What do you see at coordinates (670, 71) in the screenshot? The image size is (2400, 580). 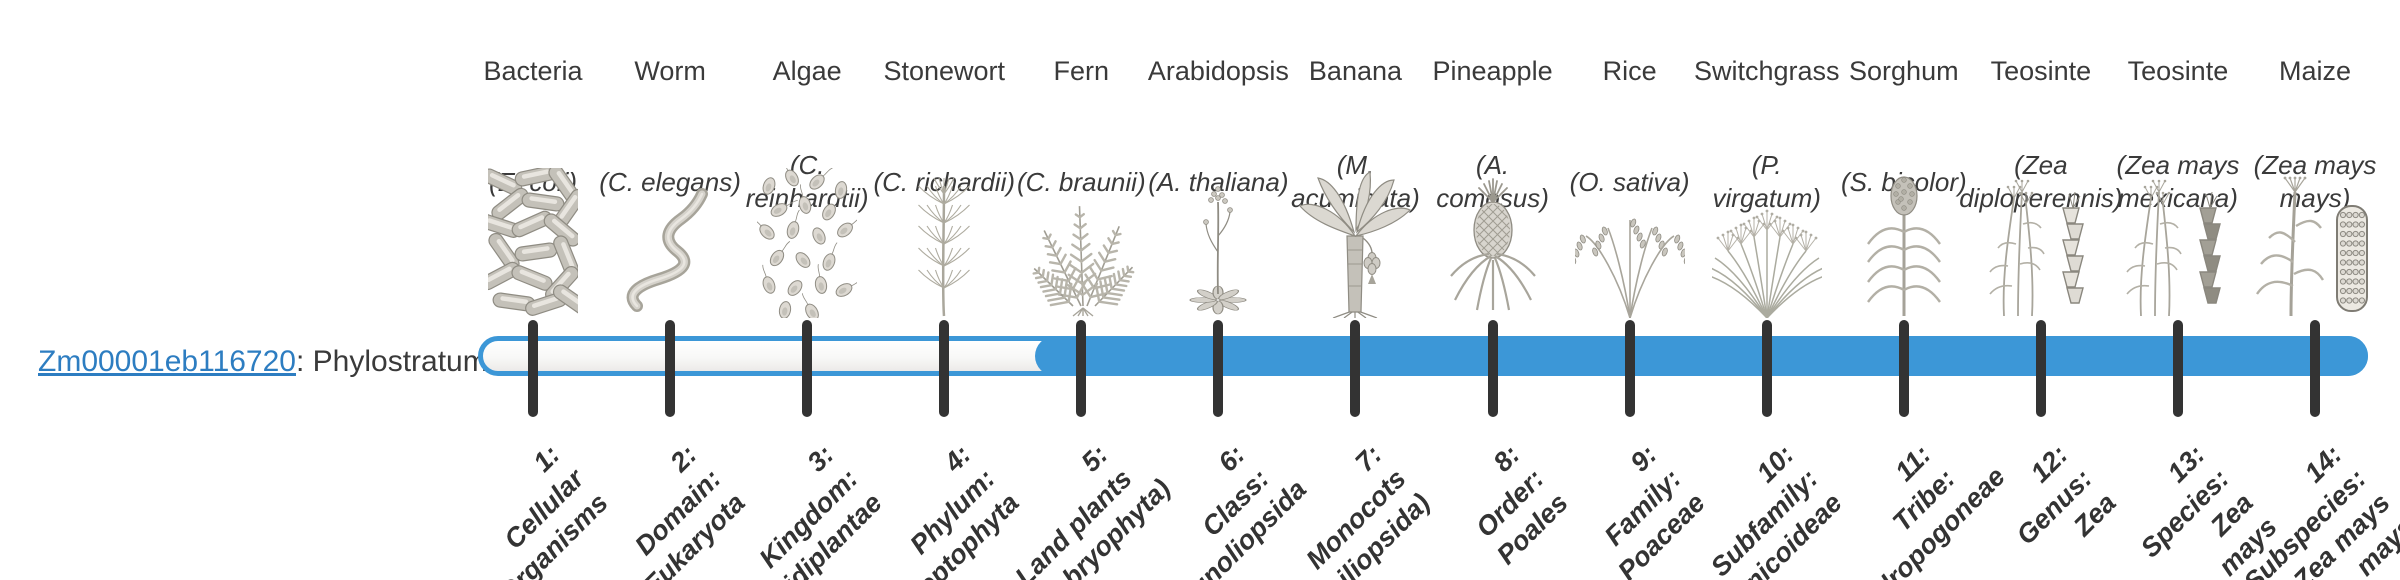 I see `organism-name: Worm` at bounding box center [670, 71].